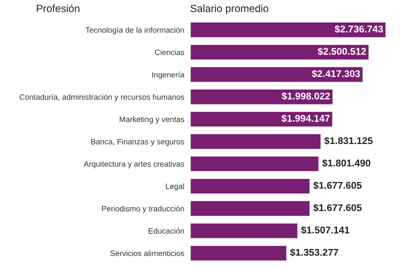 Image resolution: width=400 pixels, height=267 pixels. What do you see at coordinates (314, 252) in the screenshot?
I see `data-label: $1.353.277` at bounding box center [314, 252].